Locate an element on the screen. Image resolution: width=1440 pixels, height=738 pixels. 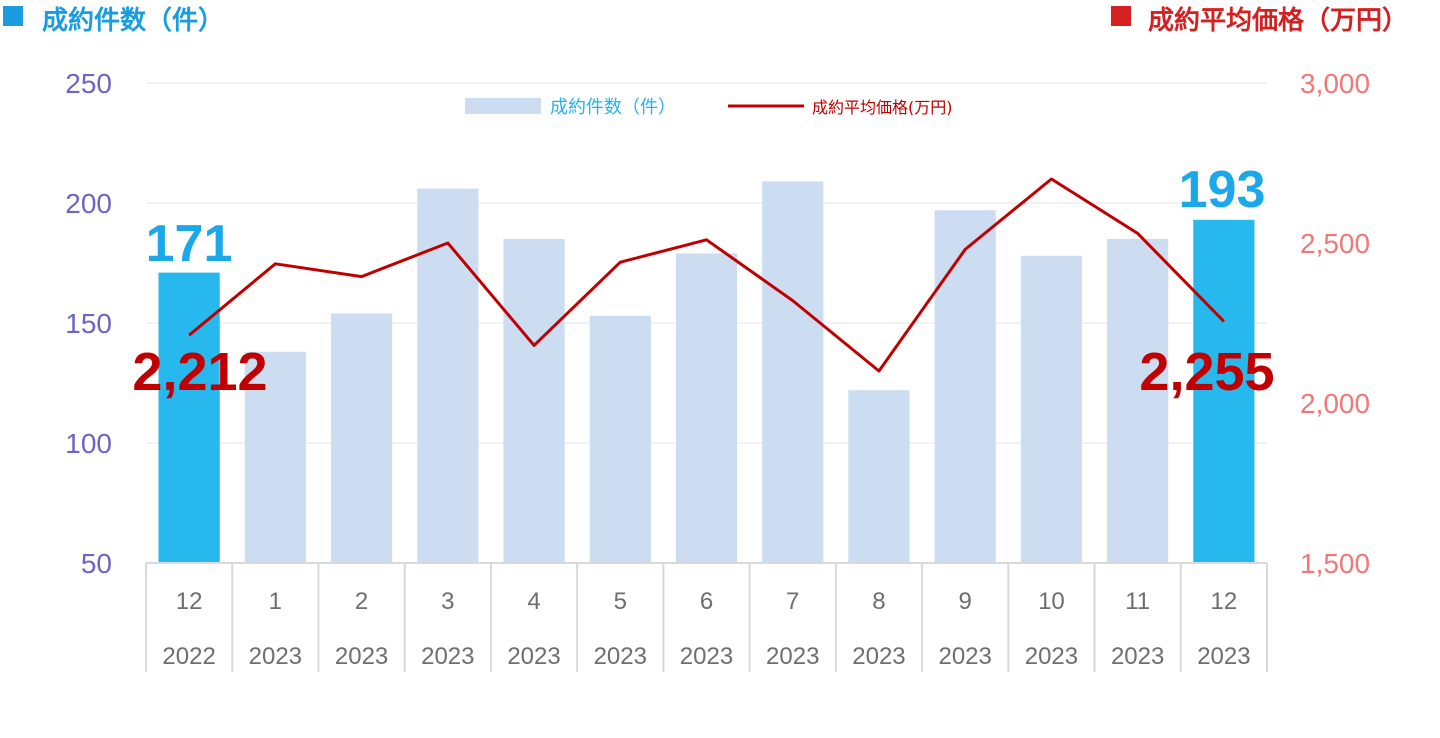
callout-last-count: 193 is located at coordinates (1222, 190).